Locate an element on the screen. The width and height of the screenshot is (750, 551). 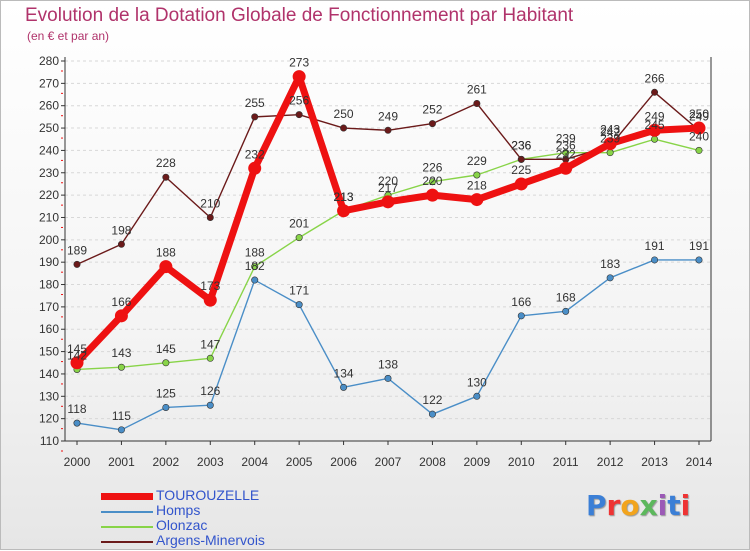
data-label: 250 is located at coordinates (344, 114).